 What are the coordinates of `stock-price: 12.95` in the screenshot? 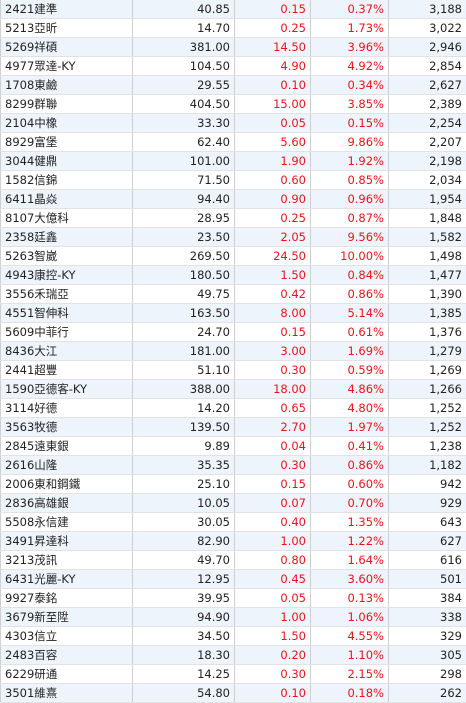 It's located at (184, 579).